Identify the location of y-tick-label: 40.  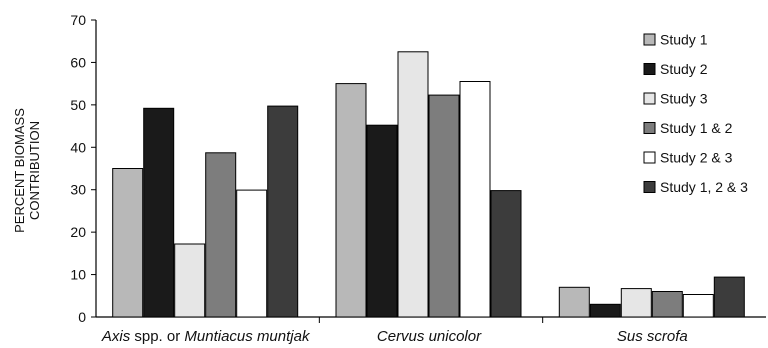
(78, 147).